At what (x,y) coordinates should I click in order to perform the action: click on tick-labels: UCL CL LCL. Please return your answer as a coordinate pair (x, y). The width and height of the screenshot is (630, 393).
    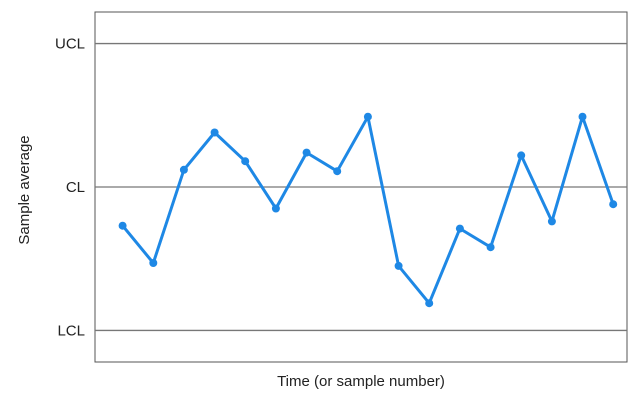
    Looking at the image, I should click on (70, 188).